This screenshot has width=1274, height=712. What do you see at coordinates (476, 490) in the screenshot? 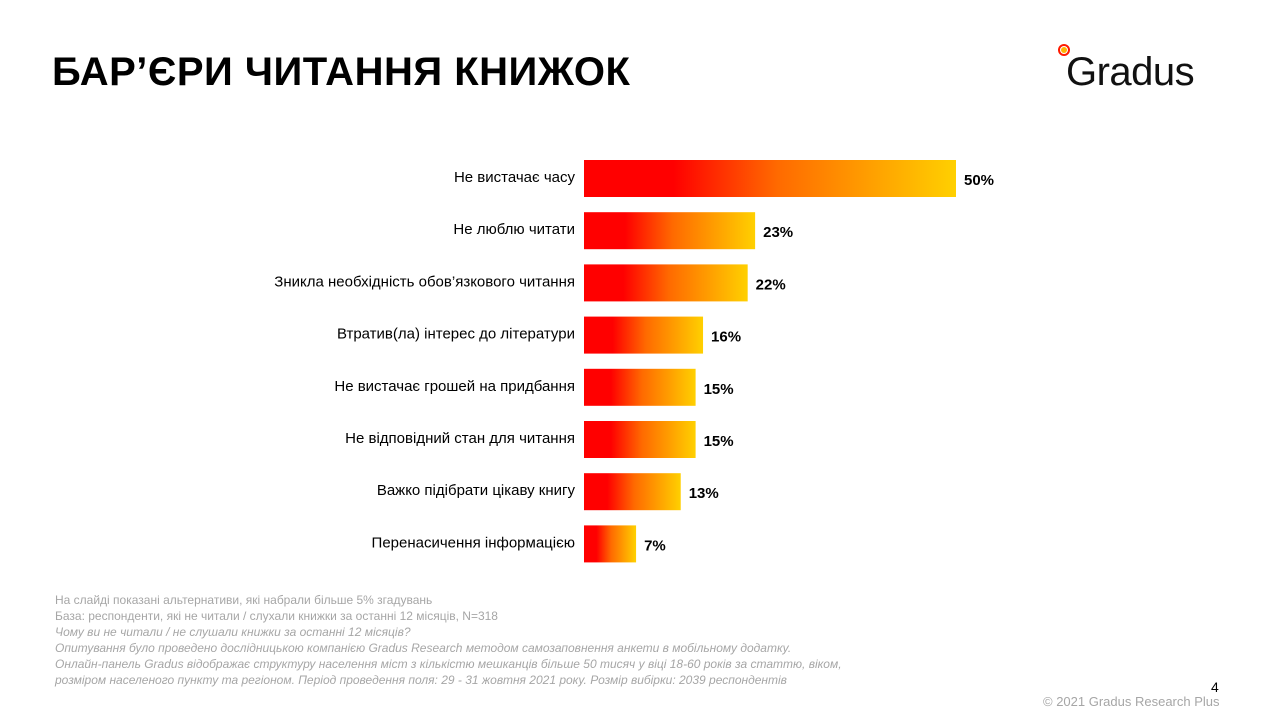
I see `category-label: Важко підібрати цікаву книгу` at bounding box center [476, 490].